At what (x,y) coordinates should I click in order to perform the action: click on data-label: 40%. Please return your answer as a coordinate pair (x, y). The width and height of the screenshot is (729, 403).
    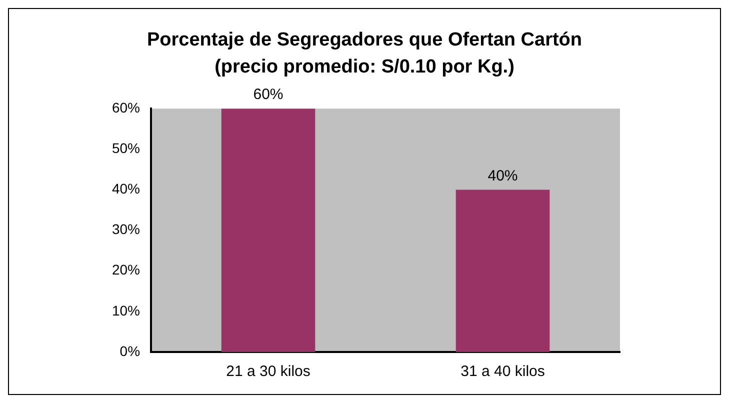
    Looking at the image, I should click on (503, 175).